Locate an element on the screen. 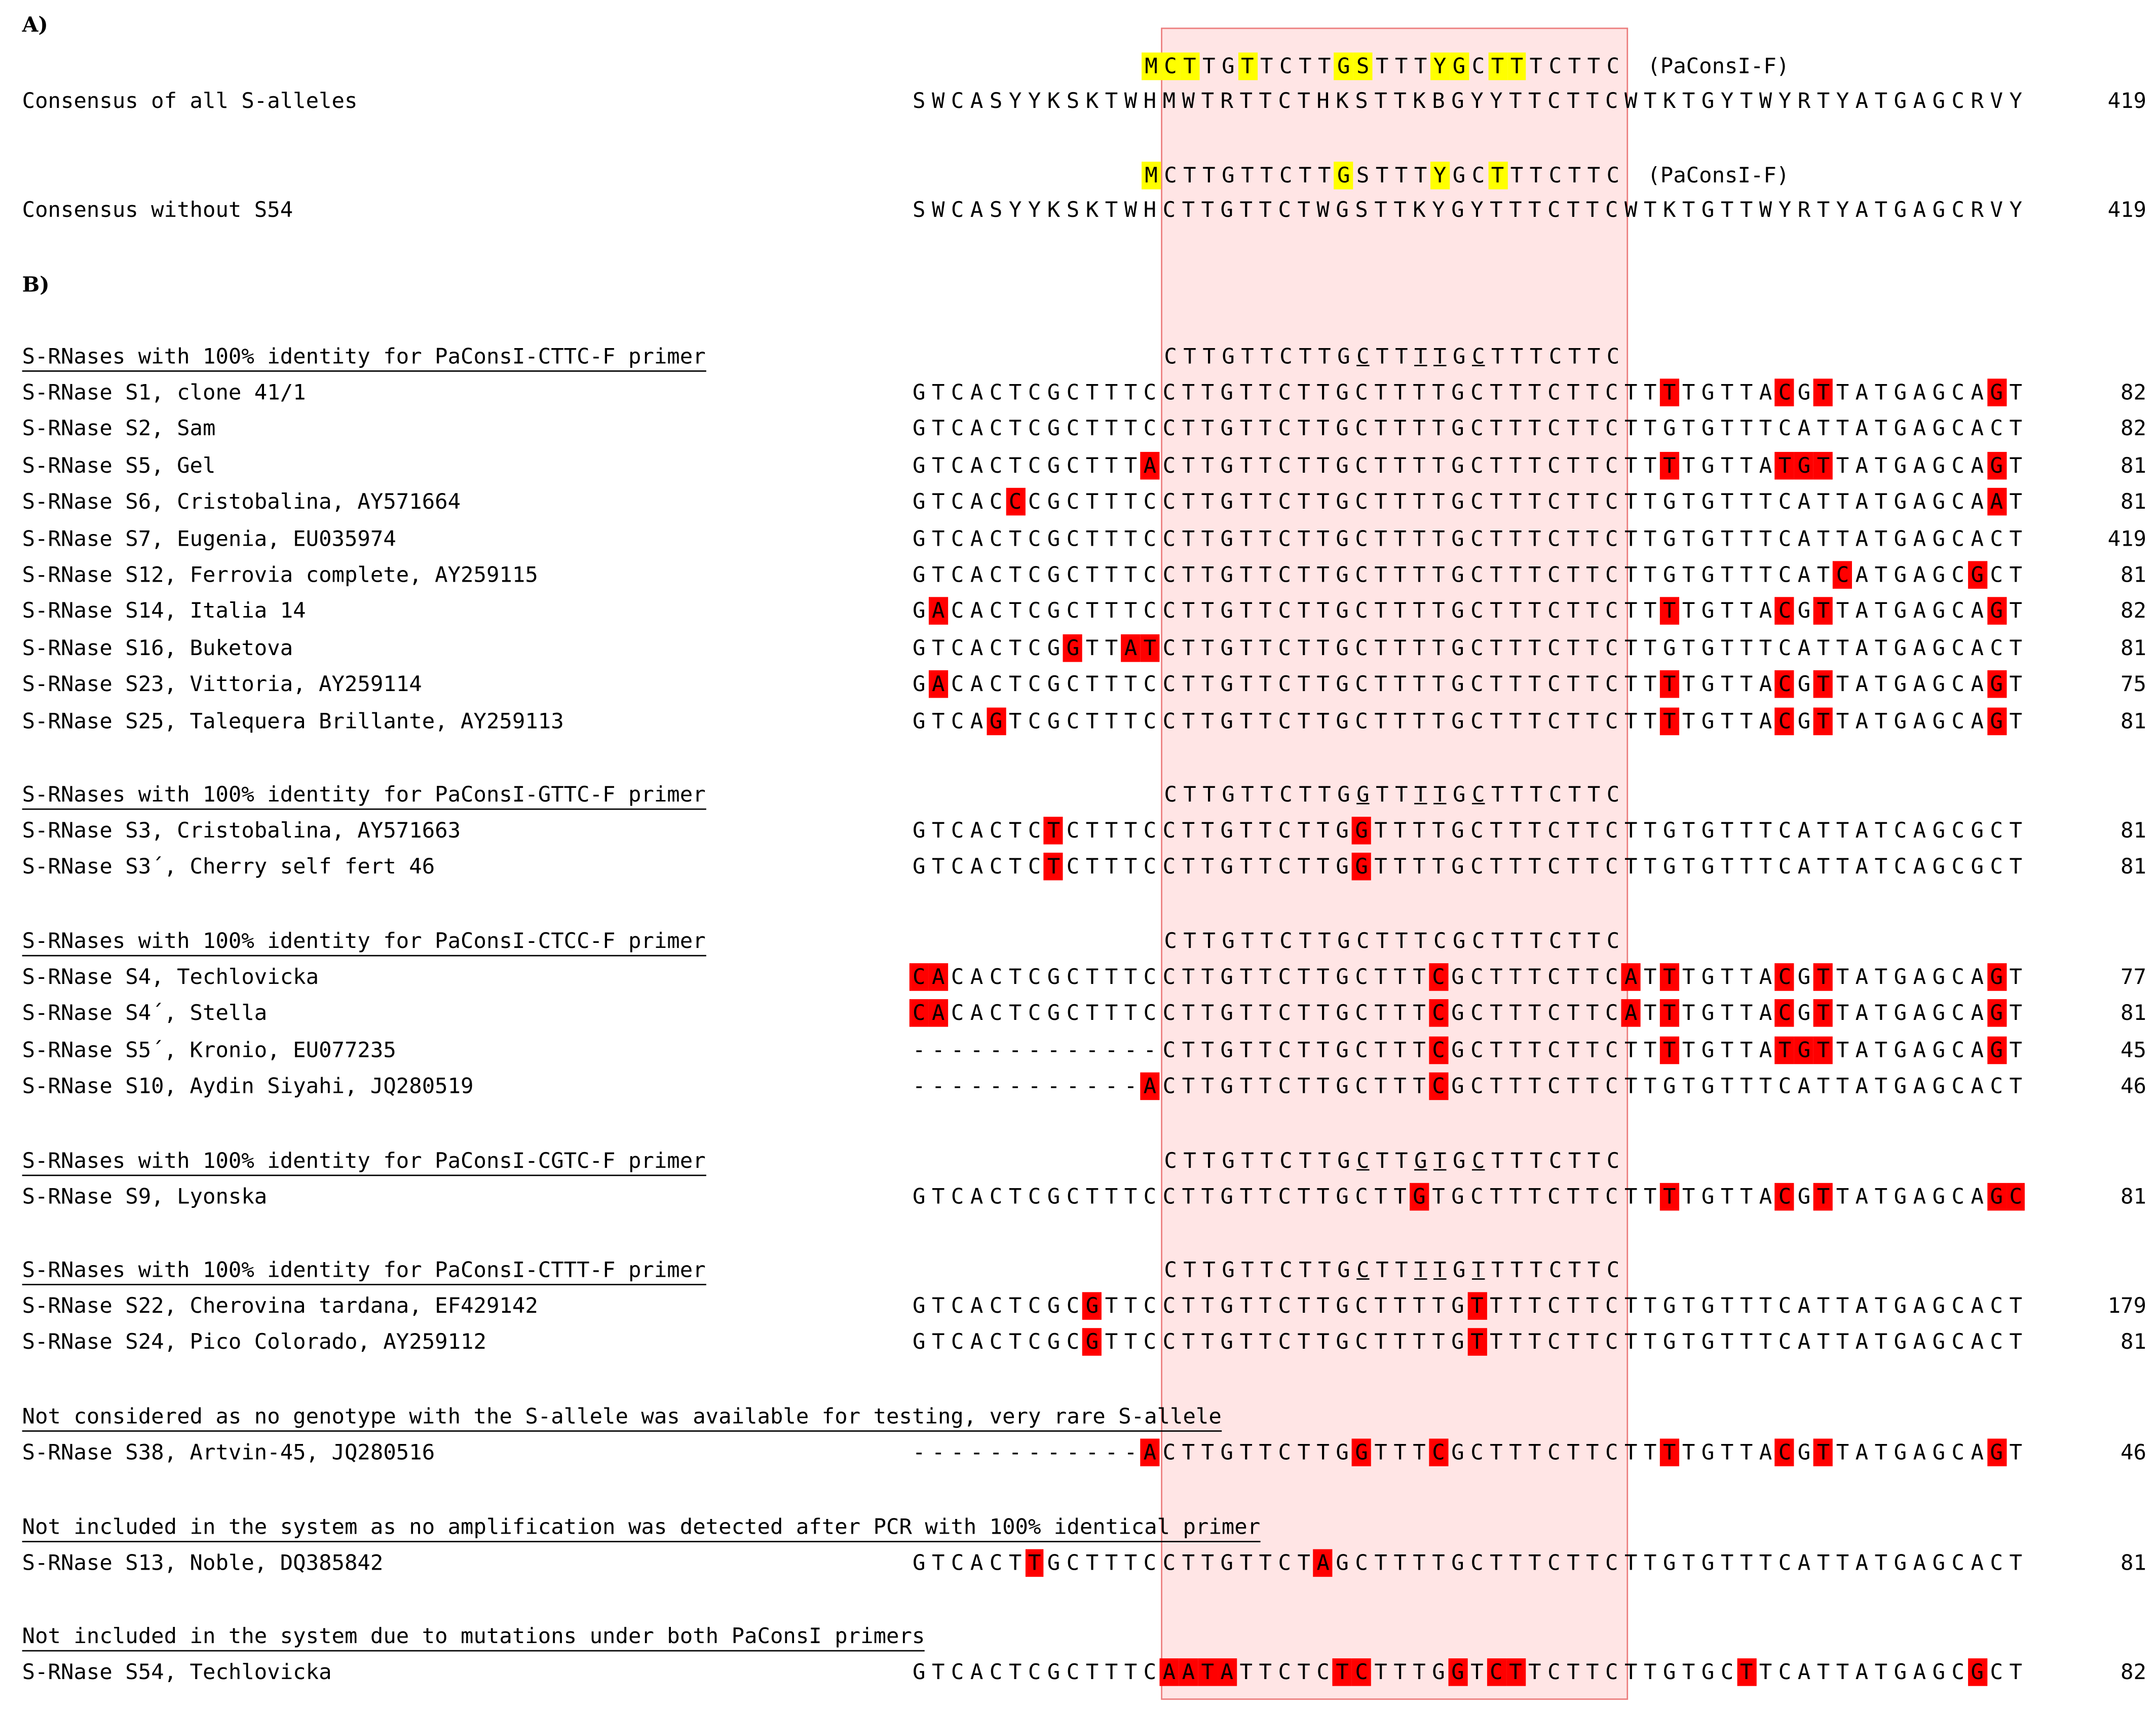  sequence-position-number: 81 is located at coordinates (2133, 721).